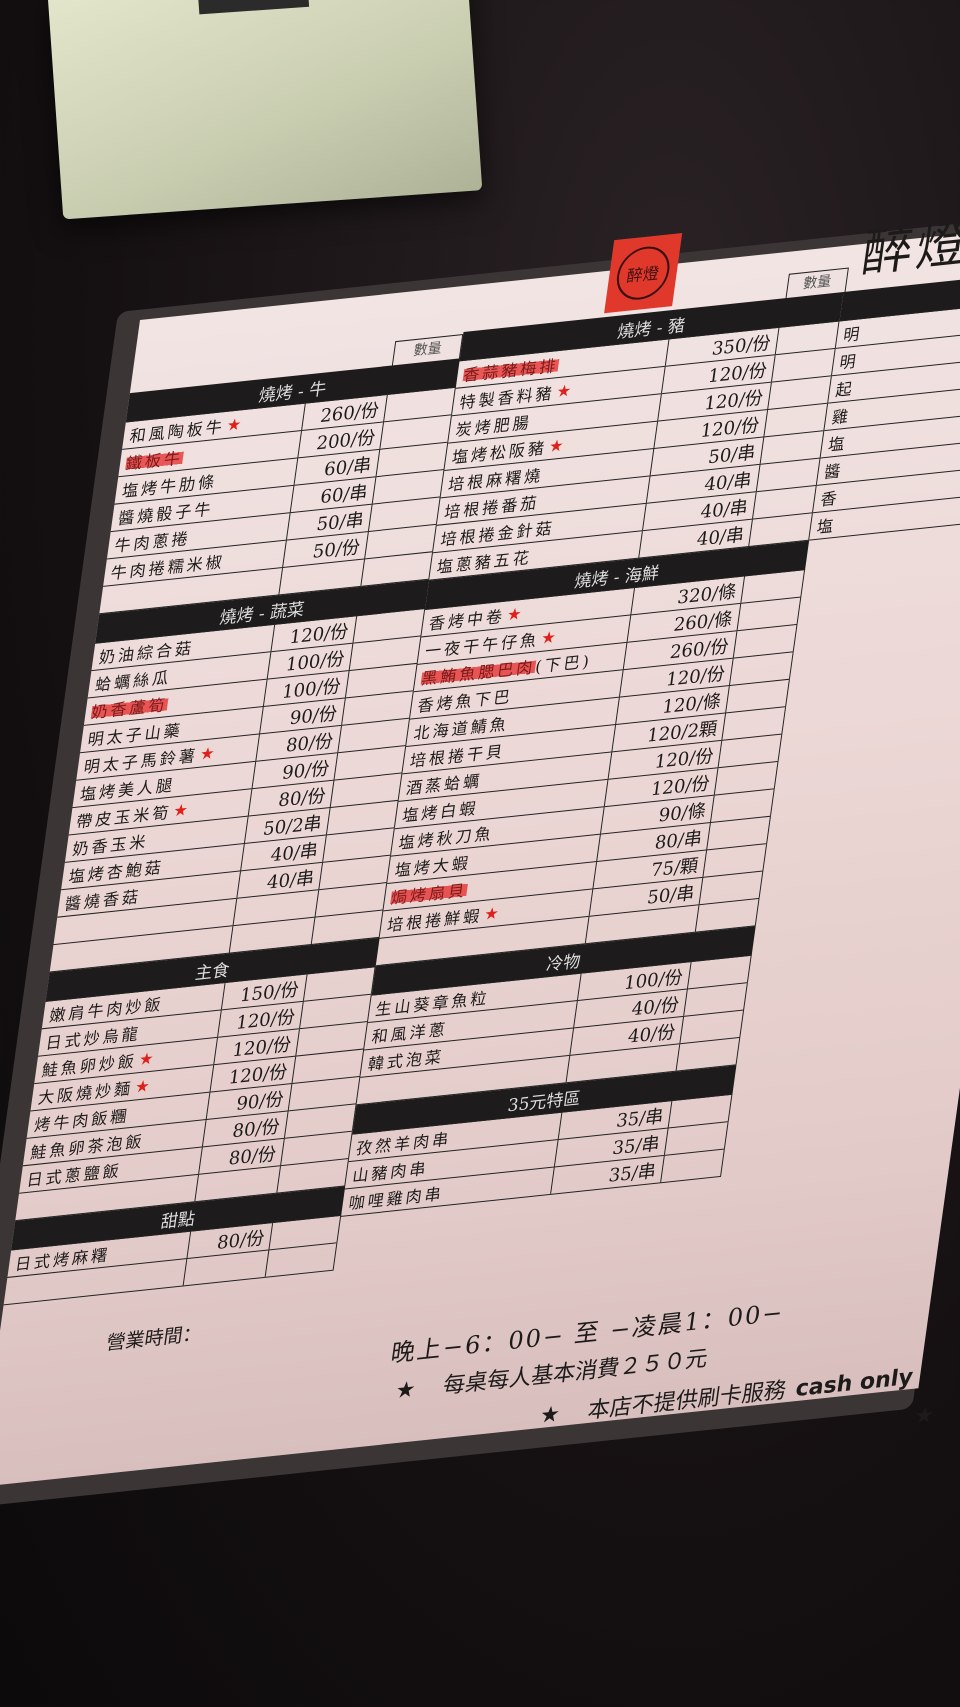 The height and width of the screenshot is (1707, 960). I want to click on menu-item-suffix: (下巴), so click(564, 664).